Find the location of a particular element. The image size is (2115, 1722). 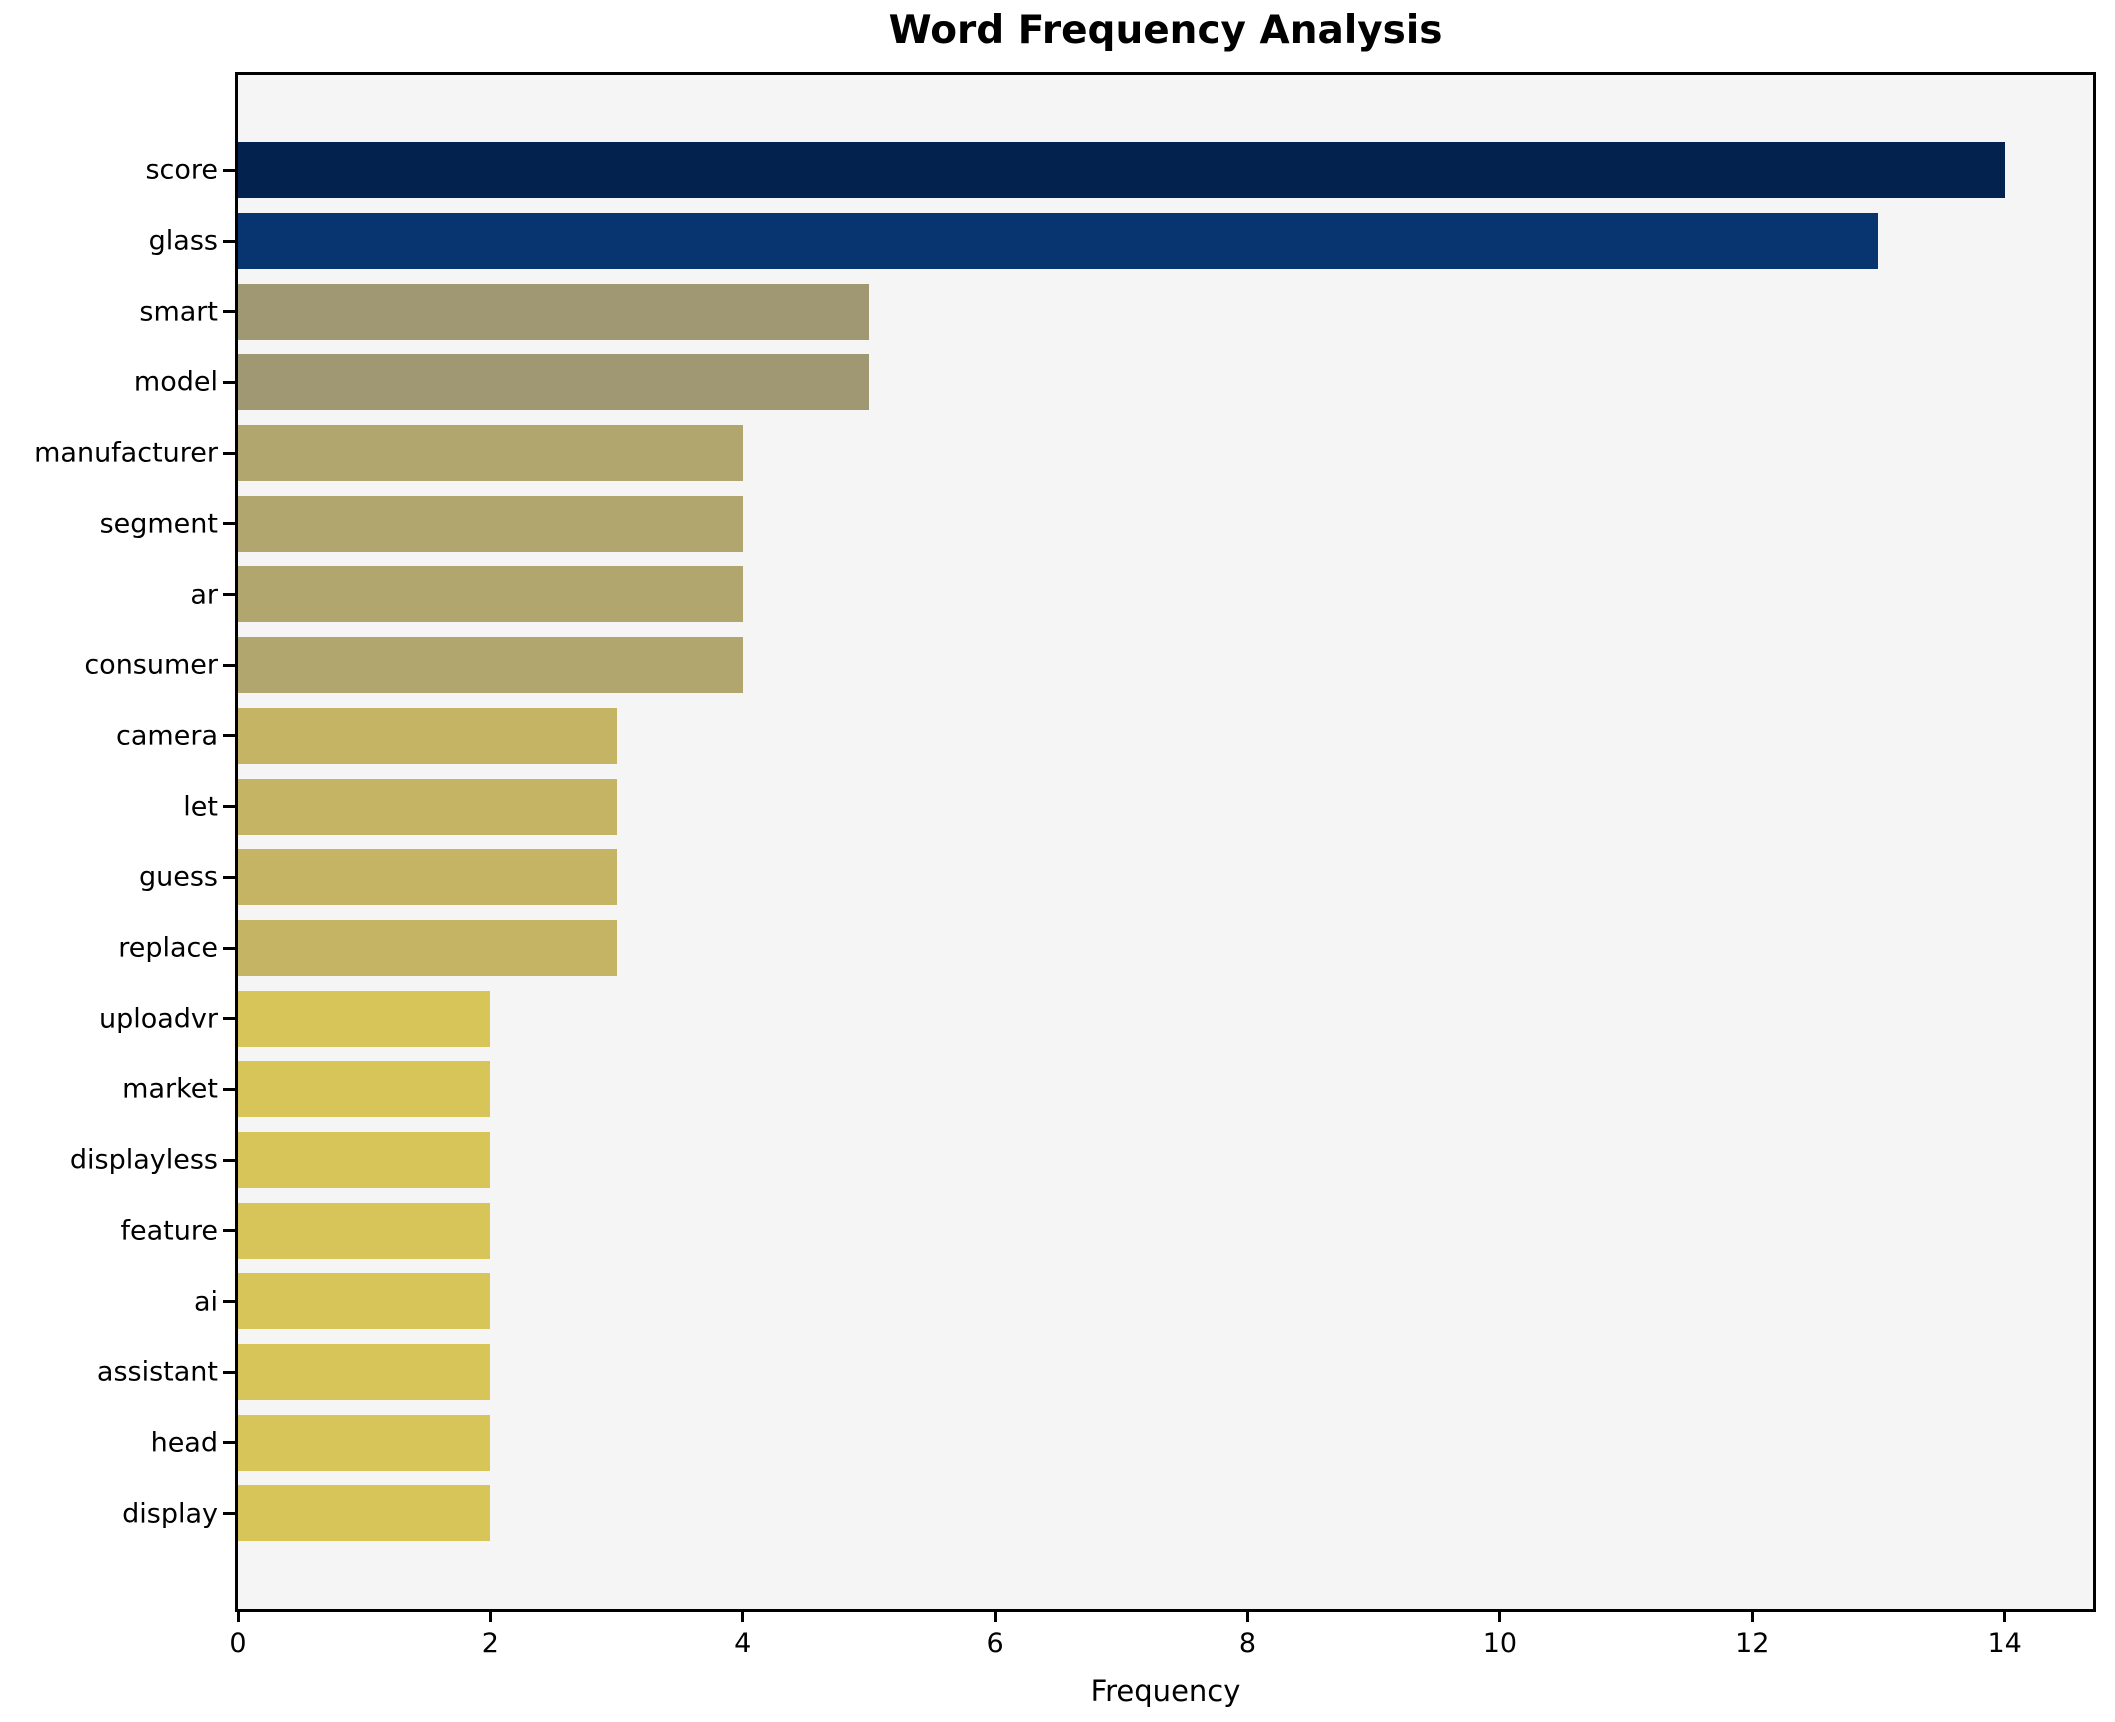

bar-model is located at coordinates (553, 382).